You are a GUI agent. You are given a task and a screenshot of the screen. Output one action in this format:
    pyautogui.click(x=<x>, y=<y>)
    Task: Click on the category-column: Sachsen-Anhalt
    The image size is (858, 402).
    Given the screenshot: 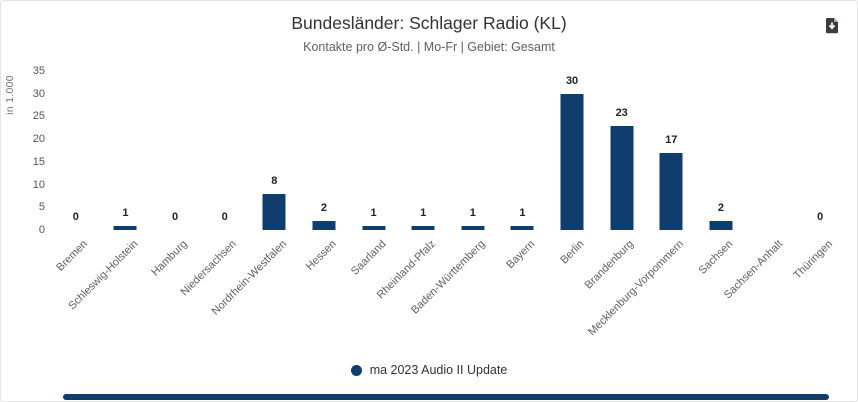 What is the action you would take?
    pyautogui.click(x=759, y=186)
    